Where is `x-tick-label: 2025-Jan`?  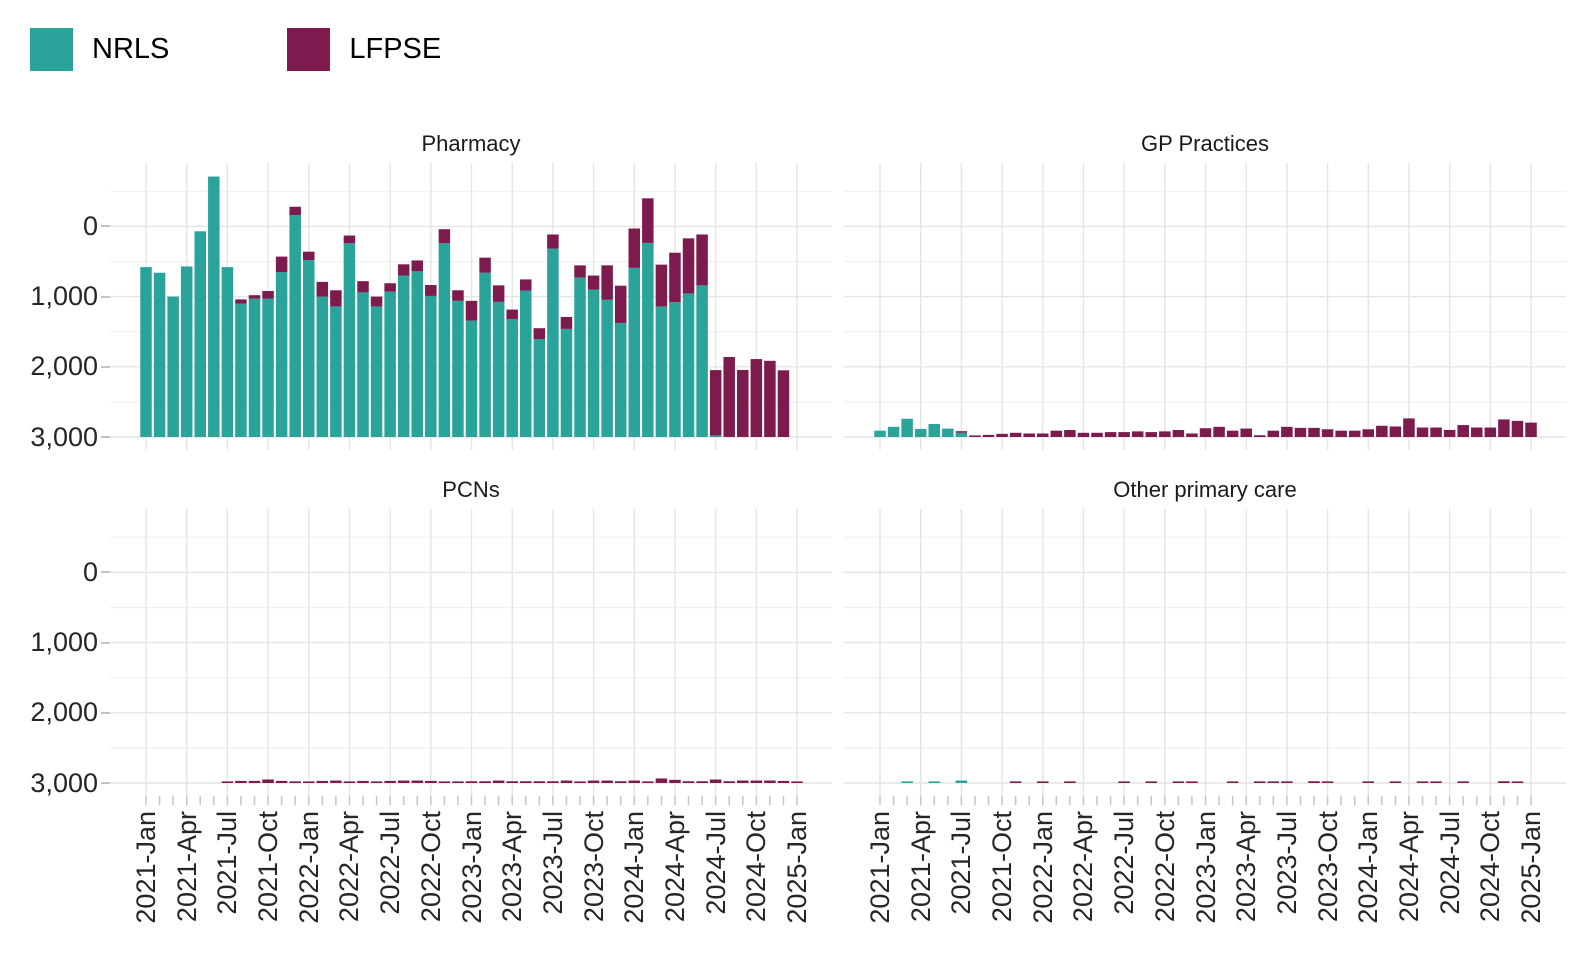
x-tick-label: 2025-Jan is located at coordinates (797, 867).